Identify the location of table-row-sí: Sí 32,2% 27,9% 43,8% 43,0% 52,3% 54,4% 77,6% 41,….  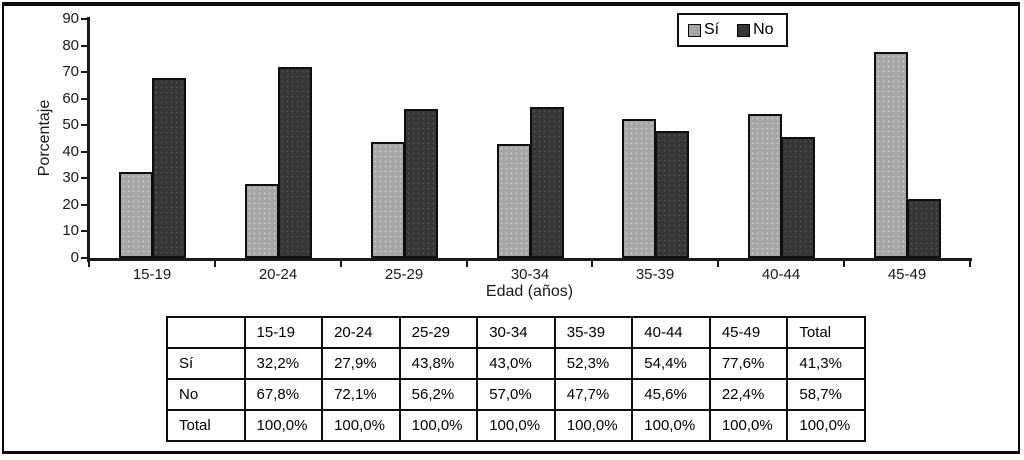
(516, 363).